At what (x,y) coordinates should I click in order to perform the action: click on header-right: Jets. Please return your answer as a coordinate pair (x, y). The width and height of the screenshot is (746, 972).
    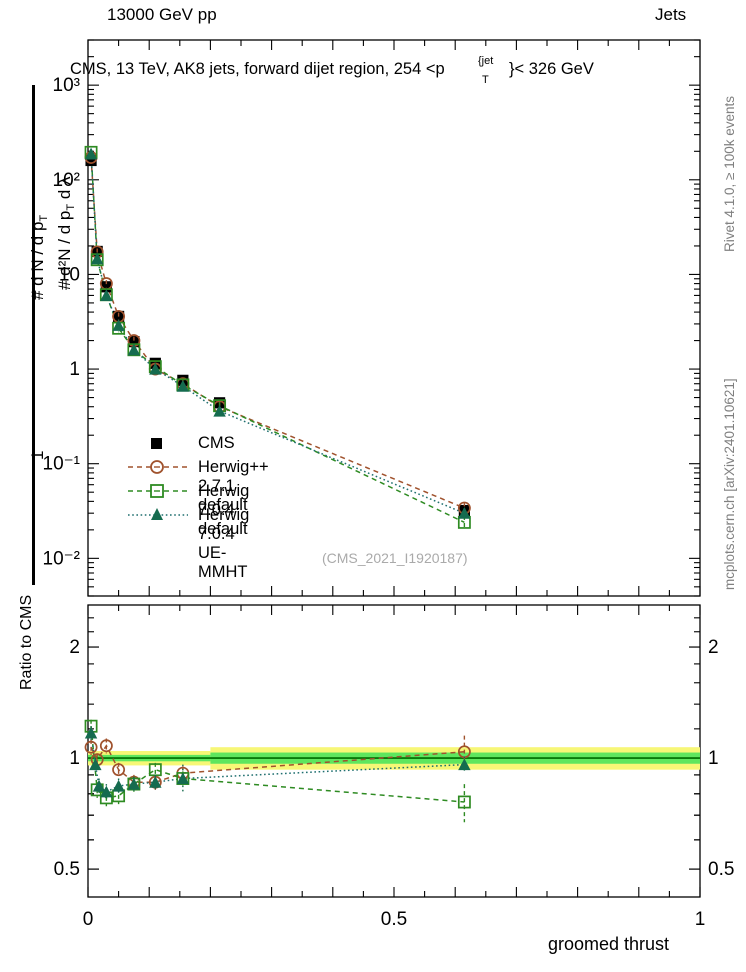
    Looking at the image, I should click on (671, 14).